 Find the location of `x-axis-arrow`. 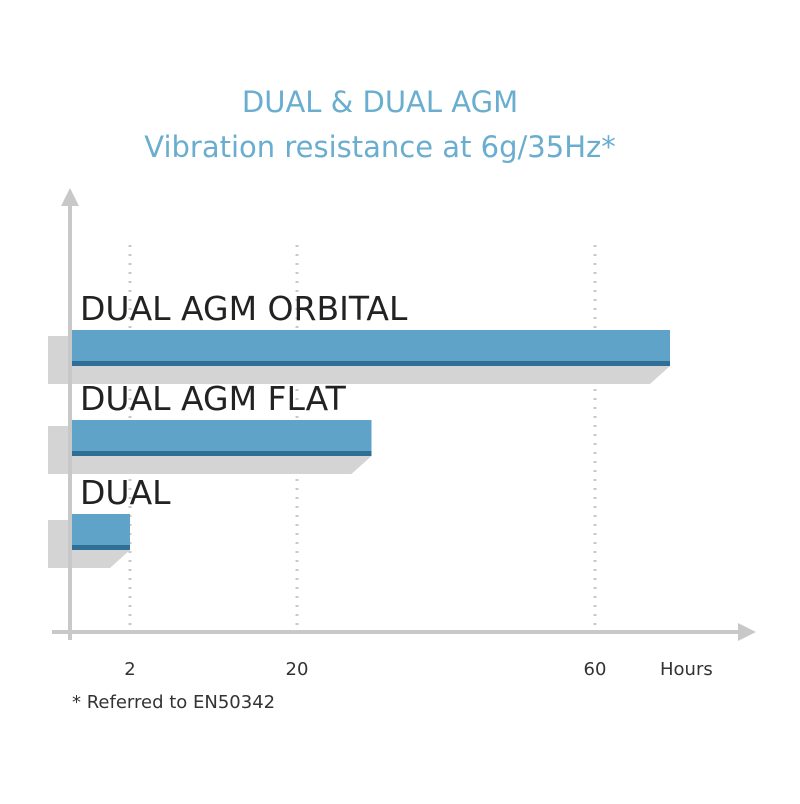

x-axis-arrow is located at coordinates (747, 632).